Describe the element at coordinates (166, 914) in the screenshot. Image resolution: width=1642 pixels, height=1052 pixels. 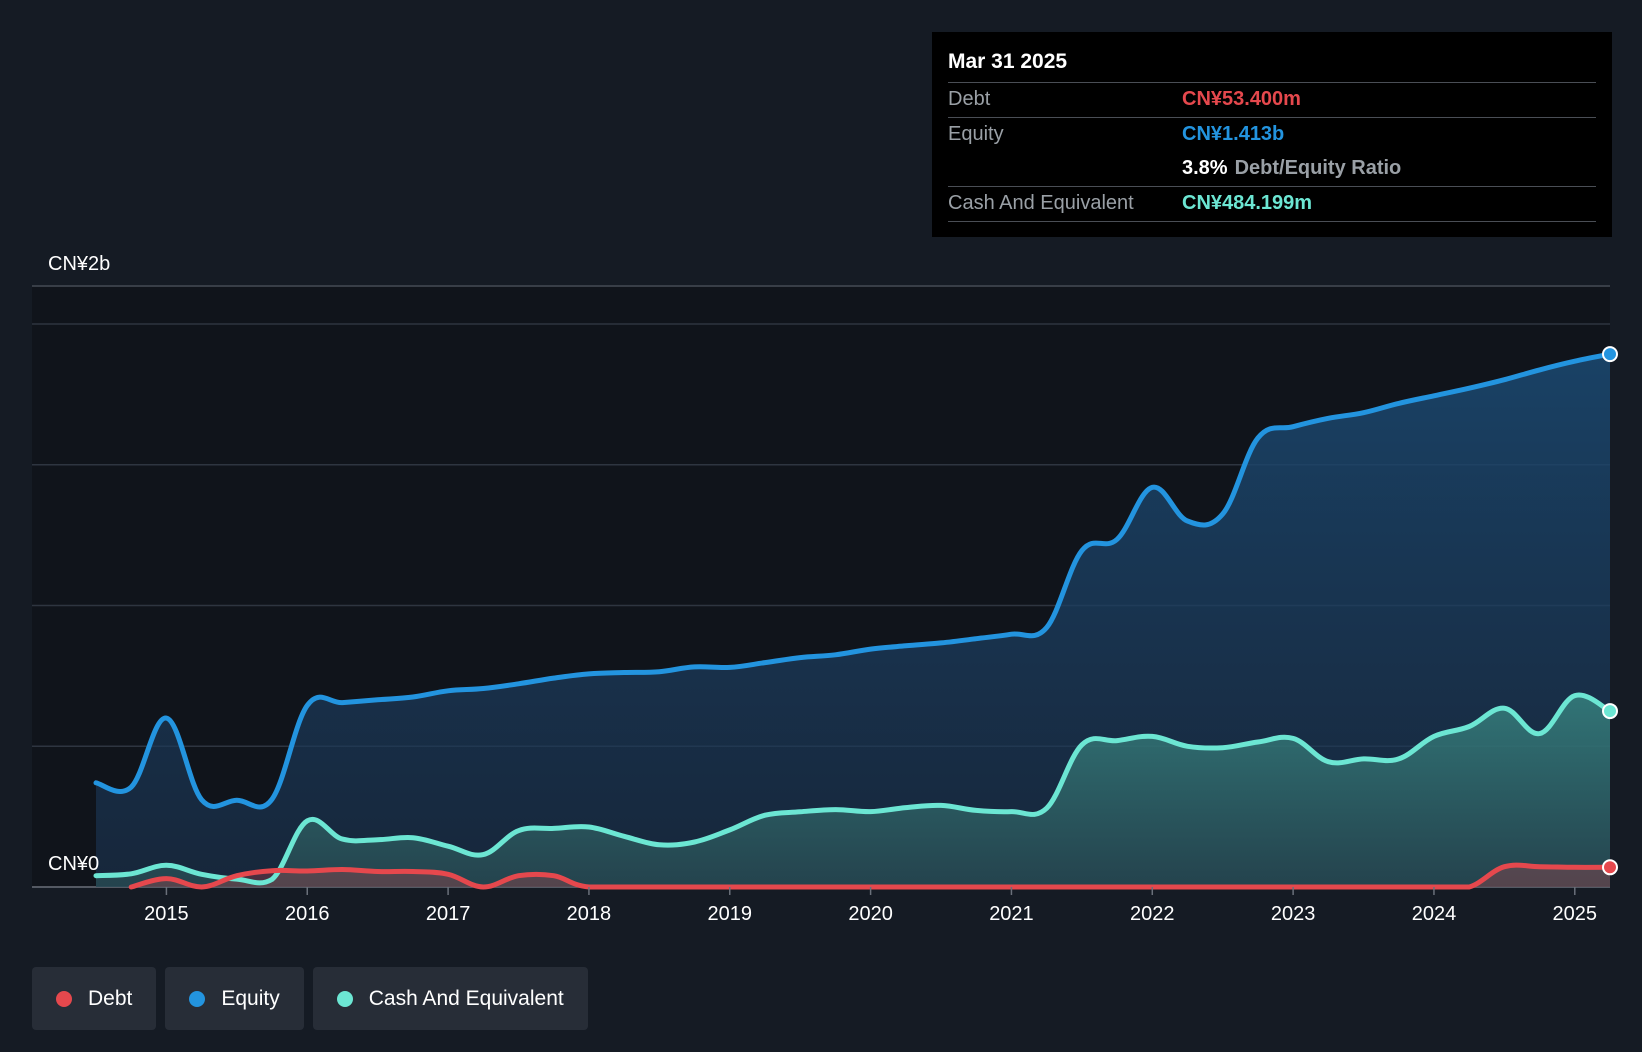
I see `x-tick-label: 2015` at that location.